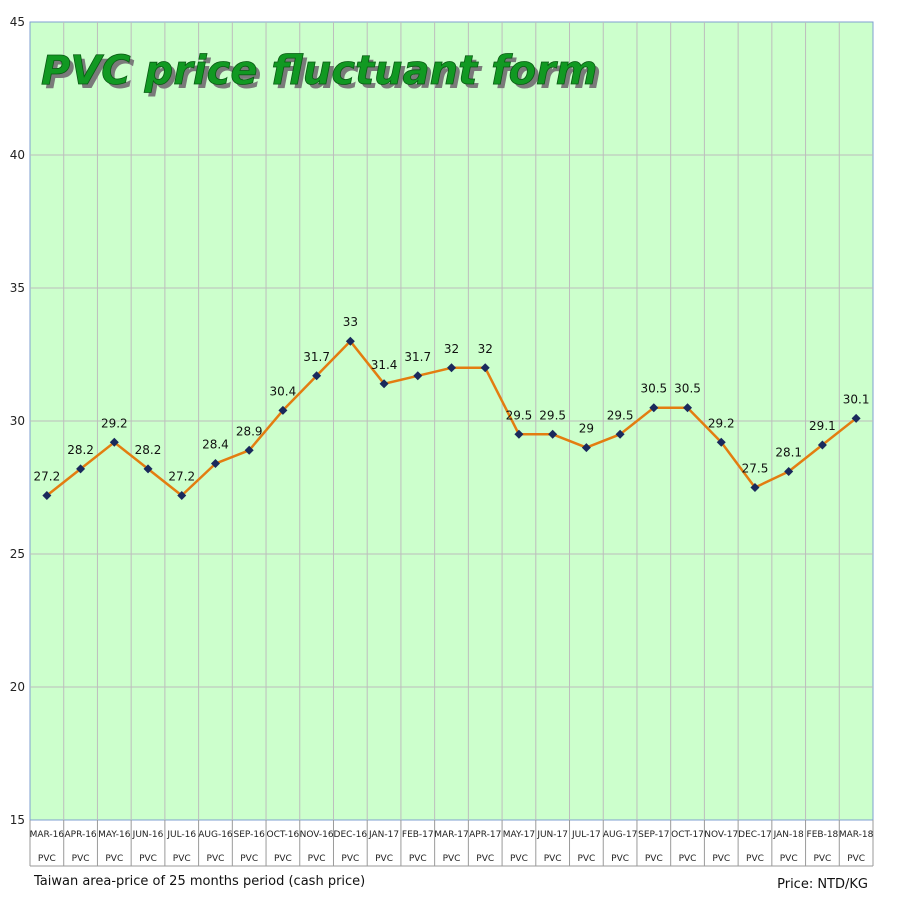 Image resolution: width=900 pixels, height=900 pixels. What do you see at coordinates (323, 75) in the screenshot?
I see `chart-title-shadow: PVC price fluctuant form` at bounding box center [323, 75].